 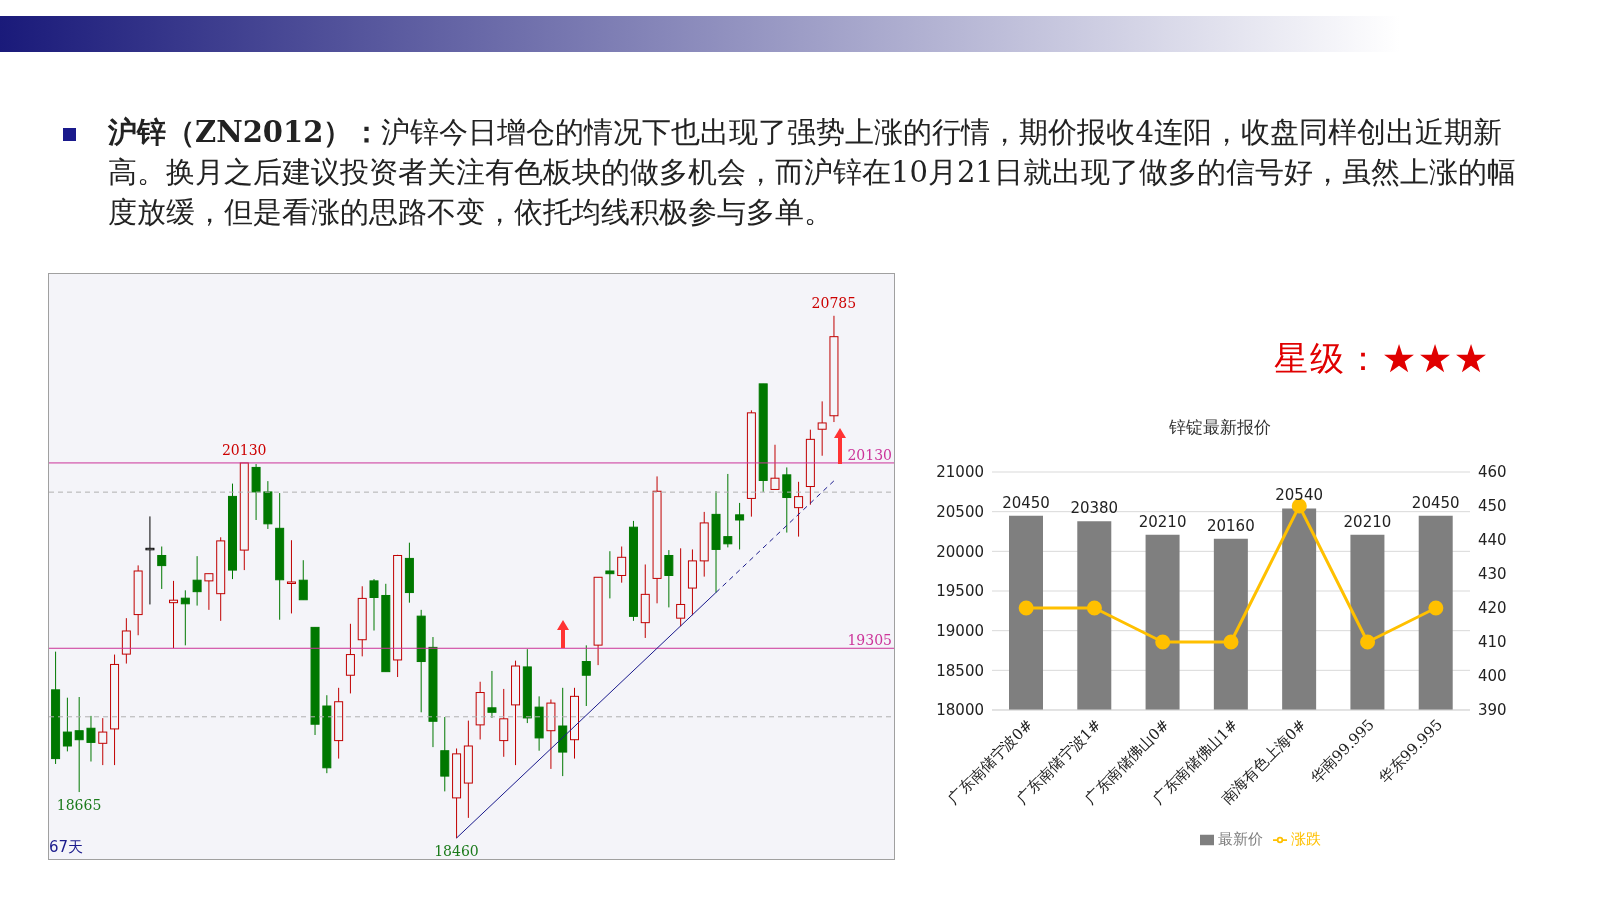 What do you see at coordinates (960, 630) in the screenshot?
I see `y-tick-label: 19000` at bounding box center [960, 630].